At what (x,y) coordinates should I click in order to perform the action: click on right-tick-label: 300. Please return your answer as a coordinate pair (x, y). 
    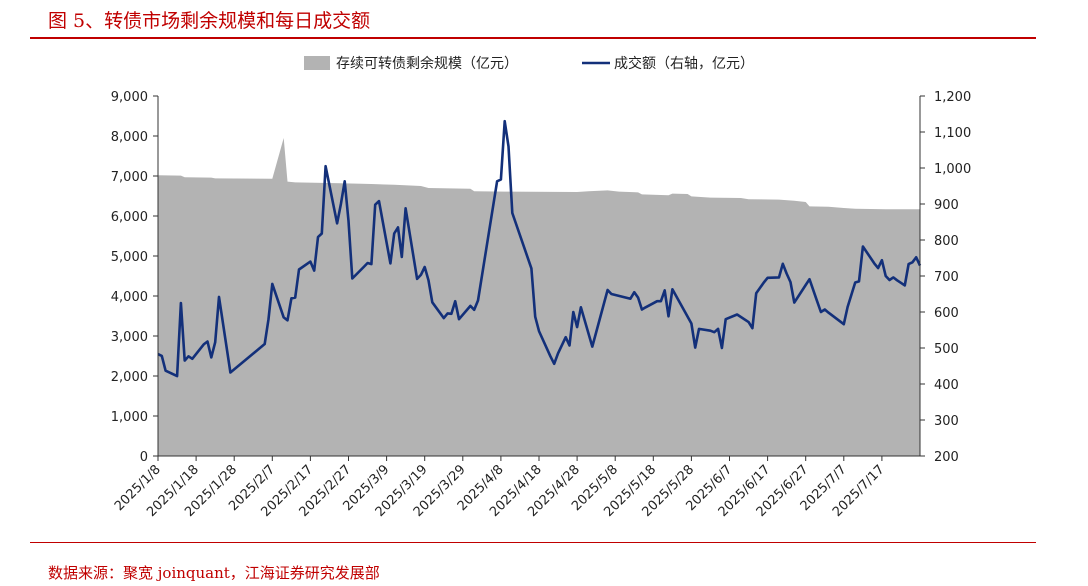
    Looking at the image, I should click on (946, 421).